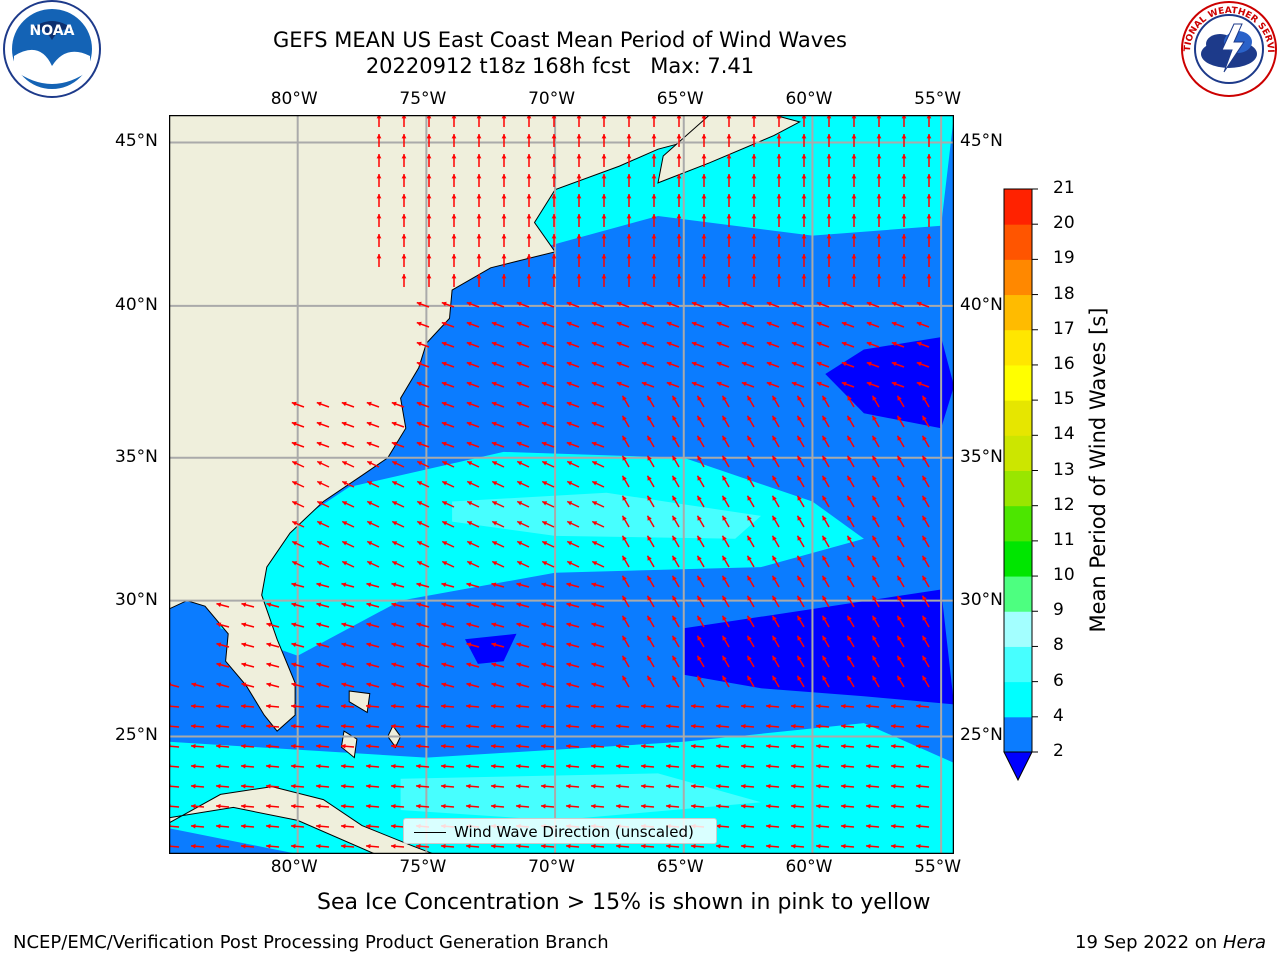 Image resolution: width=1280 pixels, height=960 pixels. I want to click on colorbar-tick-label: 21, so click(1064, 188).